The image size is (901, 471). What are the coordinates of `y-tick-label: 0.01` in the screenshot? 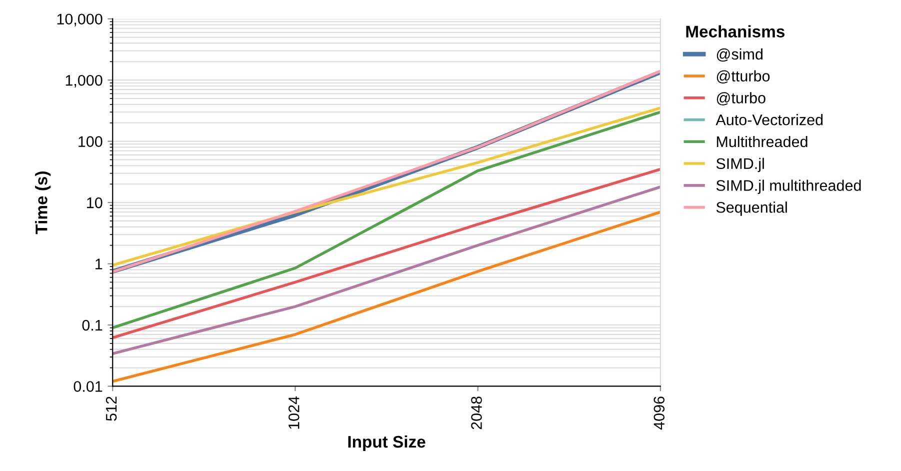 It's located at (88, 386).